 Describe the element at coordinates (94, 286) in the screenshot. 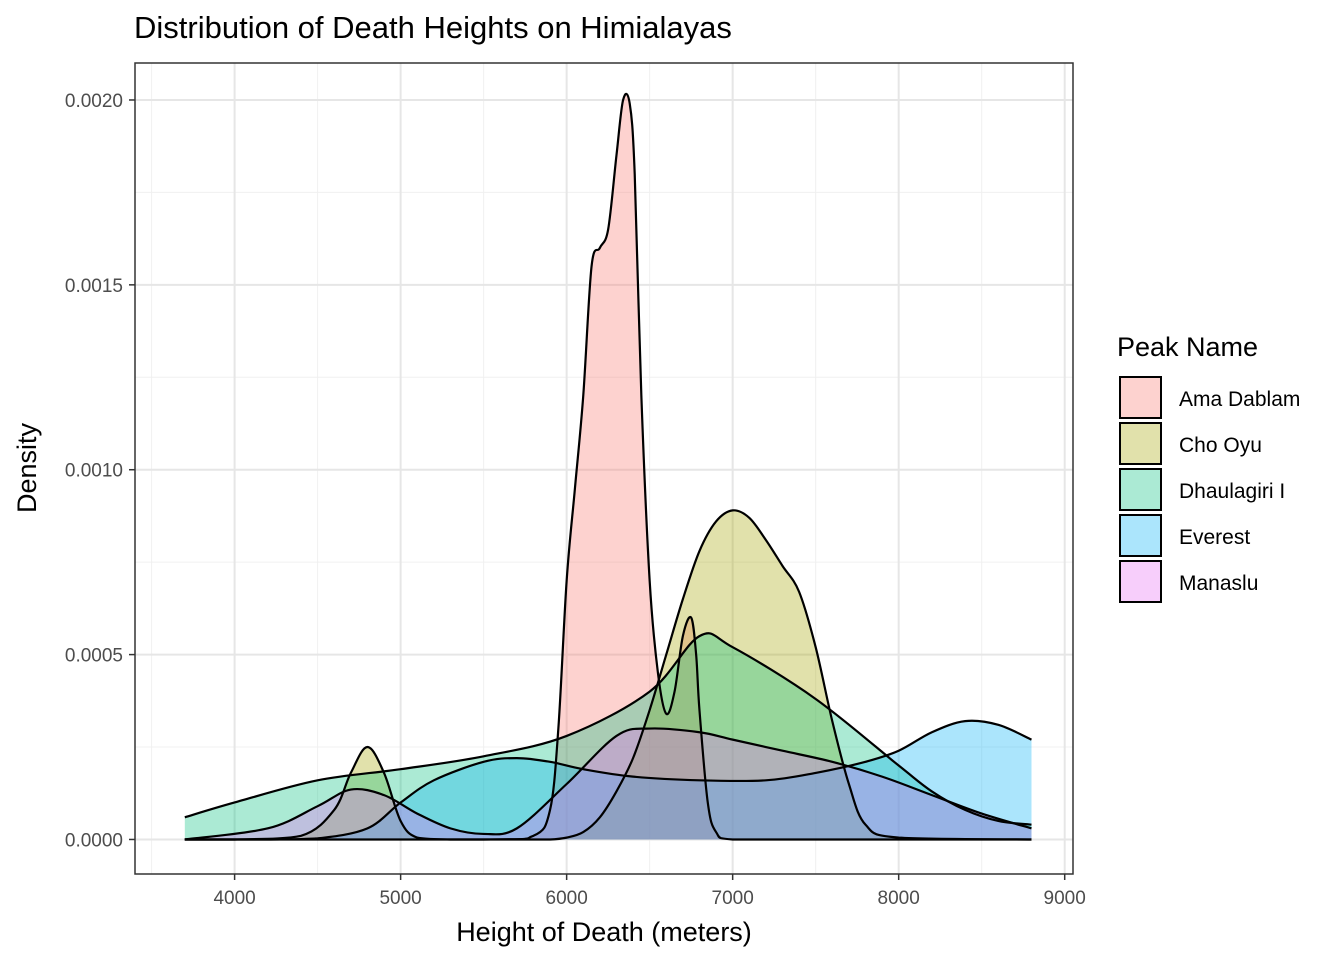

I see `y-tick-label: 0.0015` at that location.